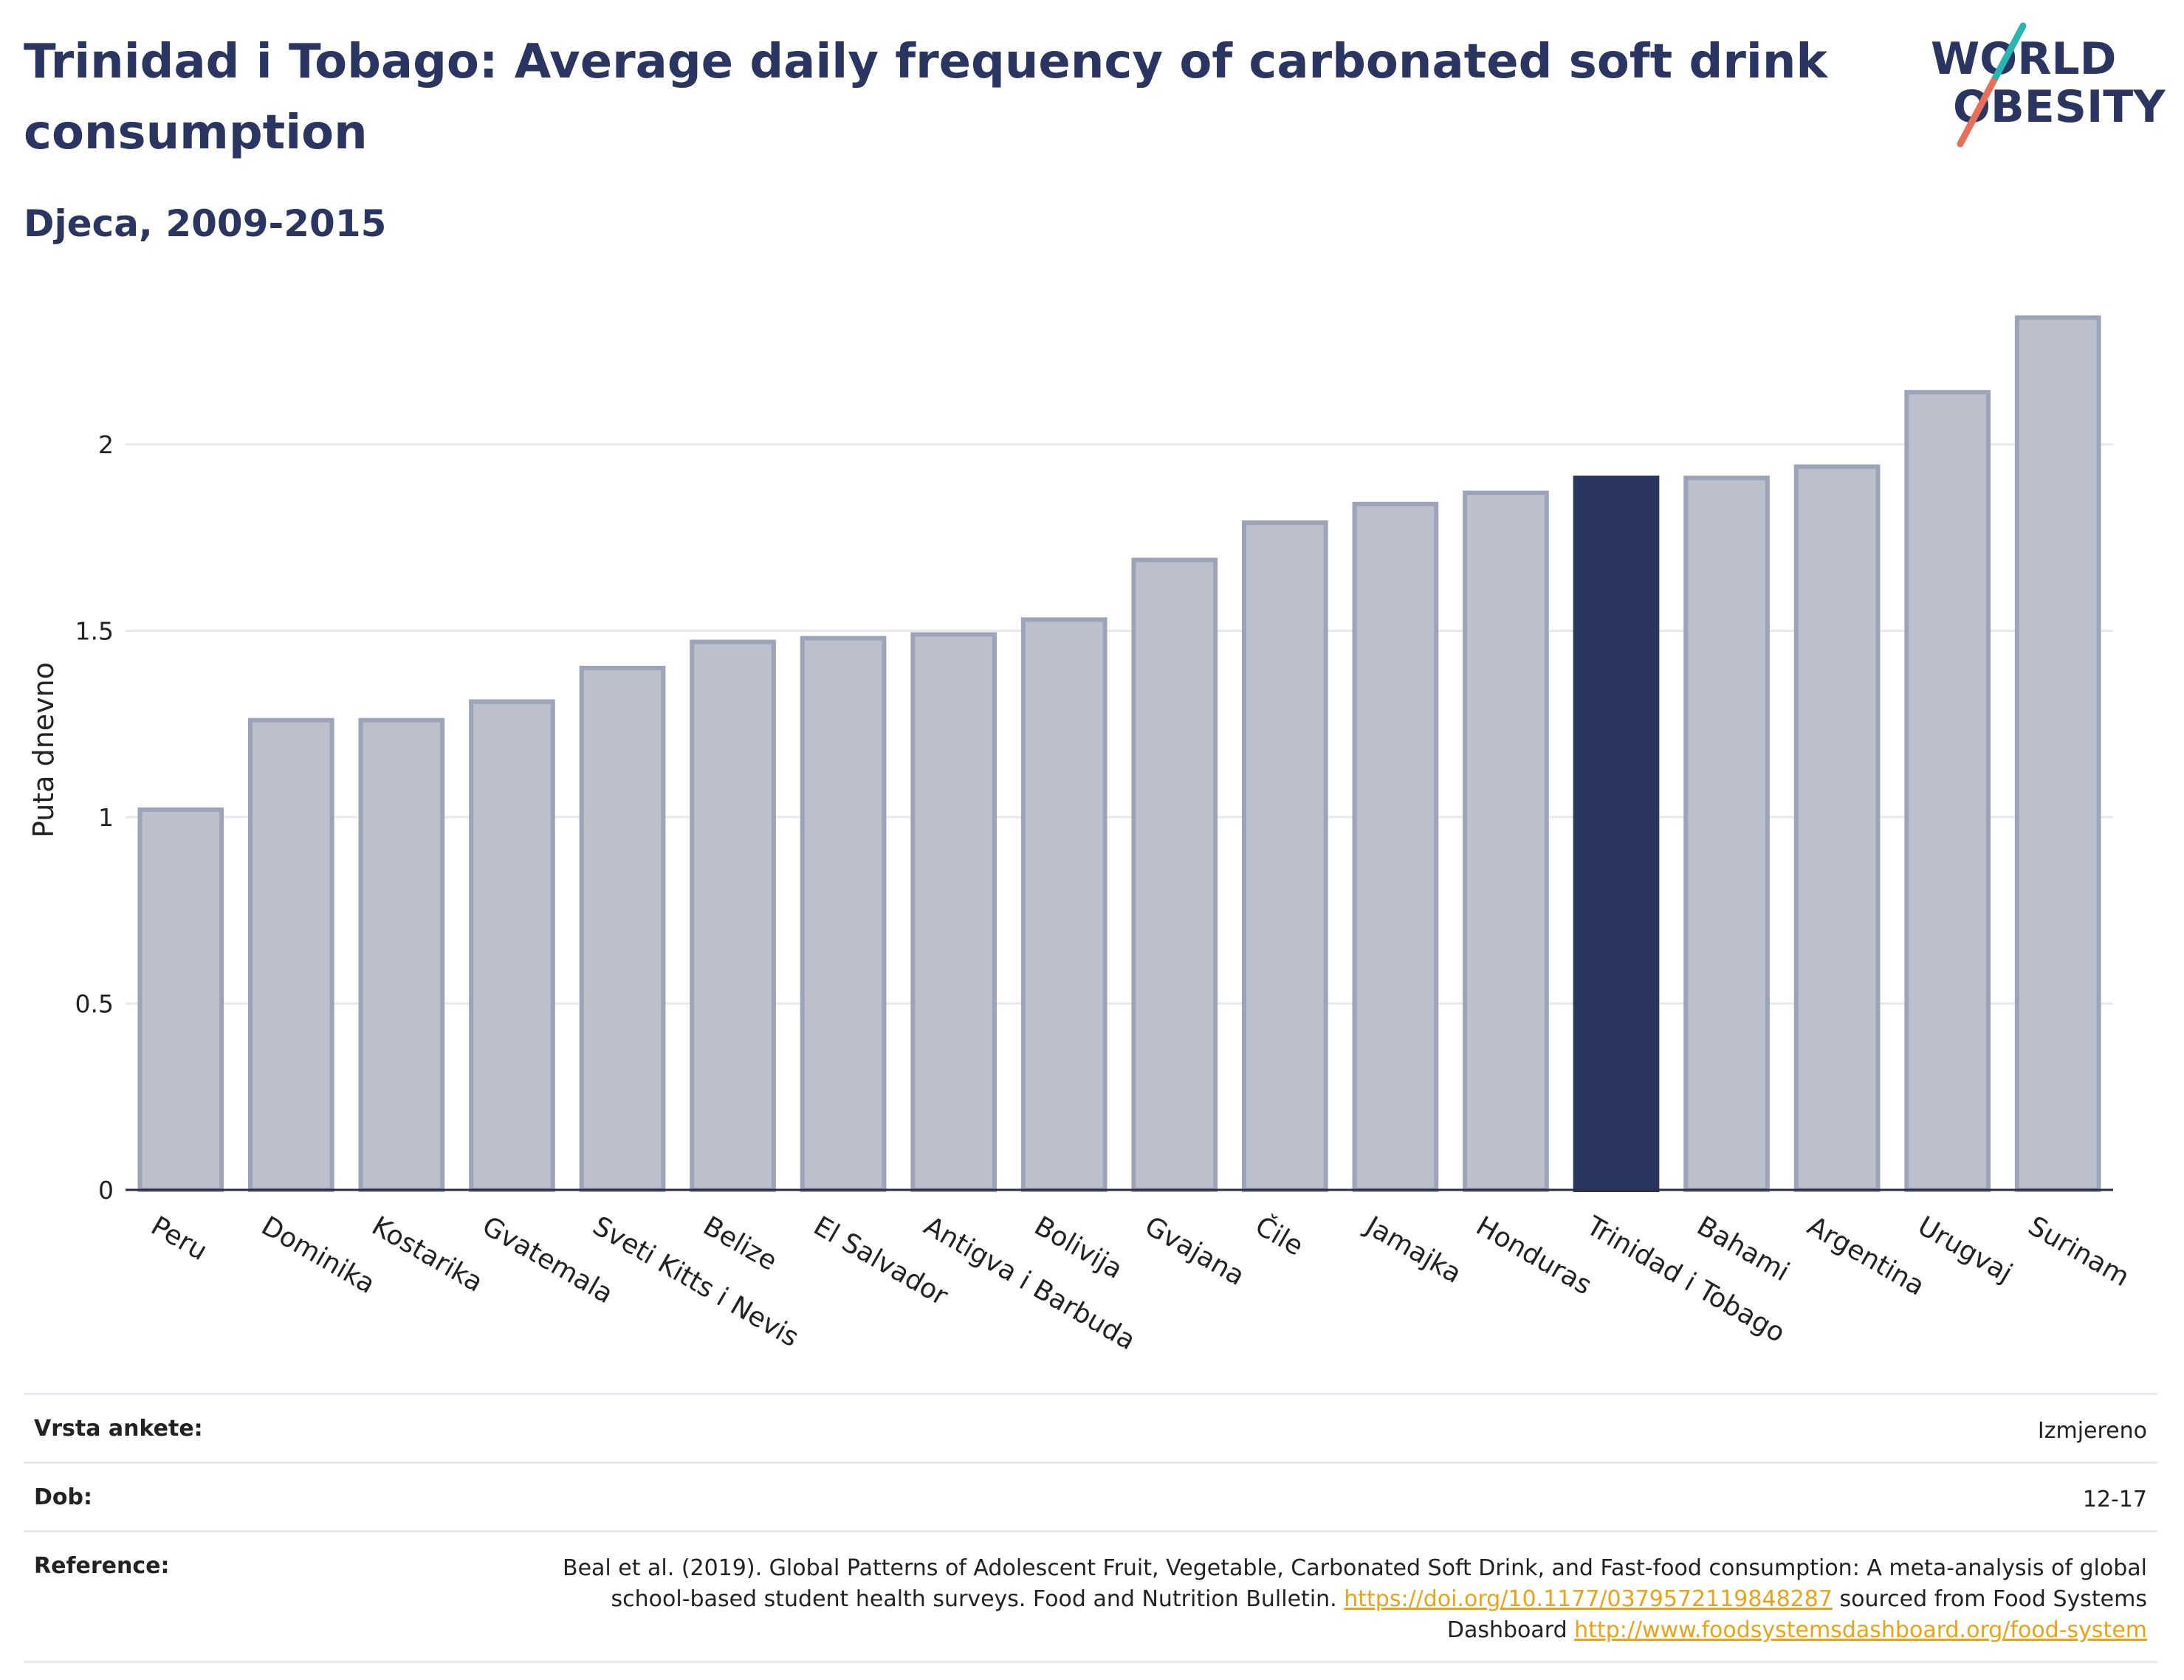 The width and height of the screenshot is (2184, 1680). Describe the element at coordinates (1194, 1251) in the screenshot. I see `x-category-label: Gvajana` at that location.